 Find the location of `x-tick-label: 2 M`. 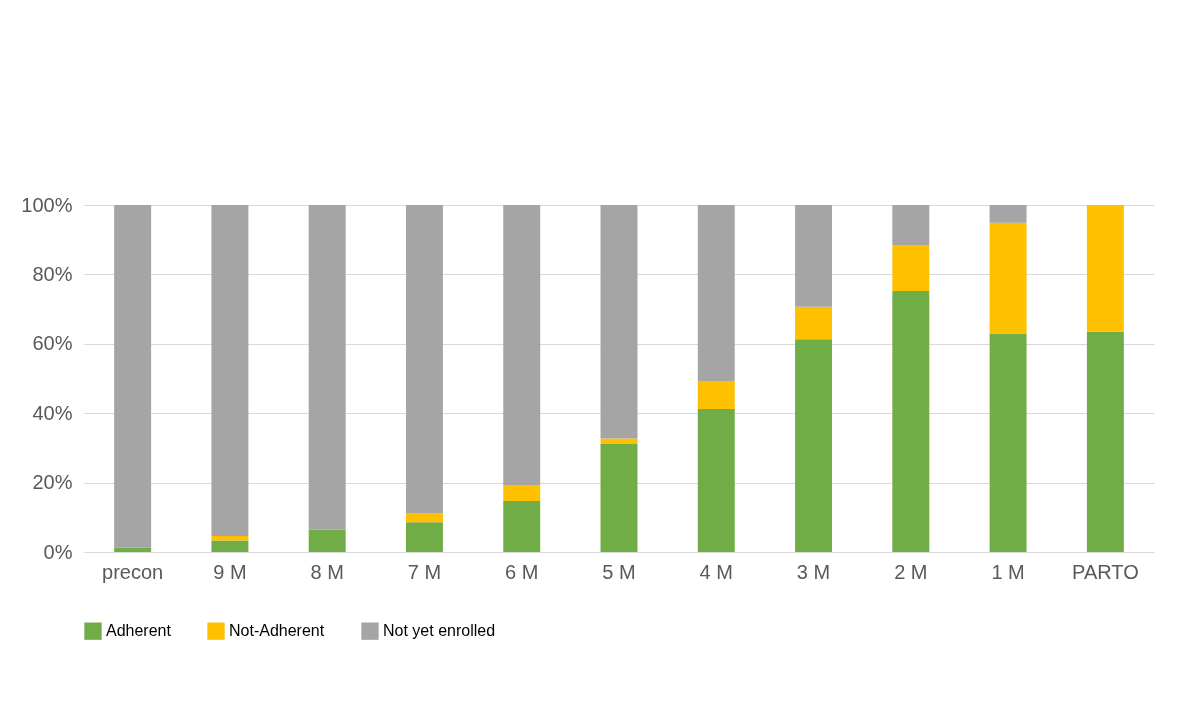

x-tick-label: 2 M is located at coordinates (911, 571).